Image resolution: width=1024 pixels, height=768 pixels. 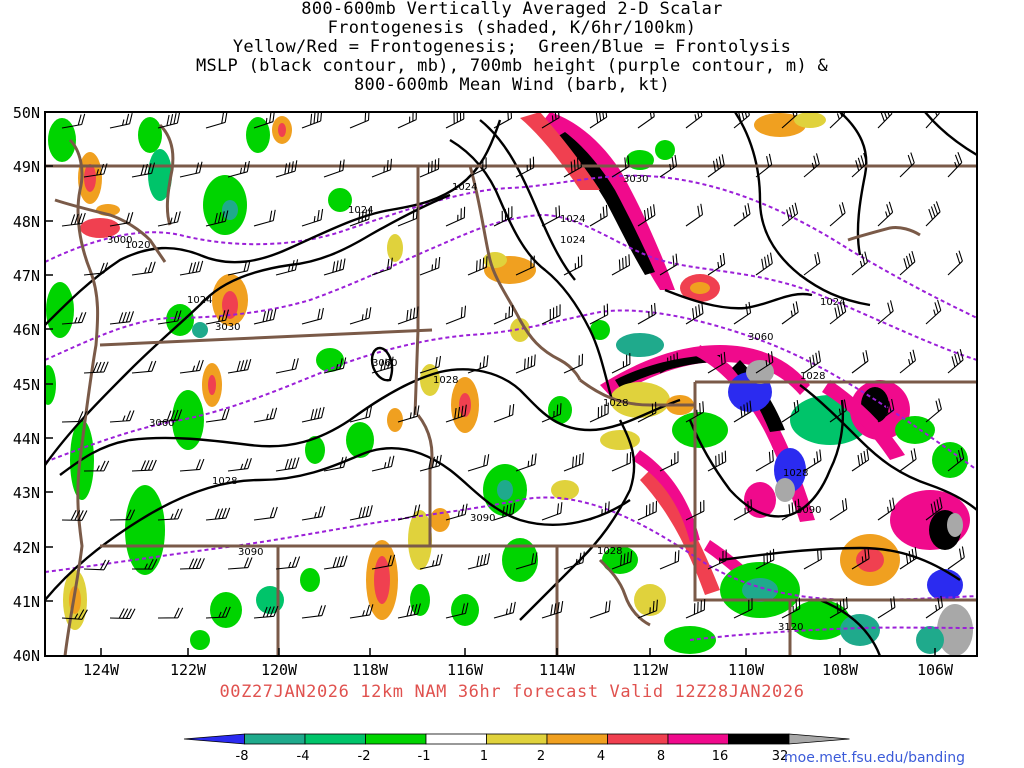 I want to click on colorbar-label: -2, so click(x=364, y=756).